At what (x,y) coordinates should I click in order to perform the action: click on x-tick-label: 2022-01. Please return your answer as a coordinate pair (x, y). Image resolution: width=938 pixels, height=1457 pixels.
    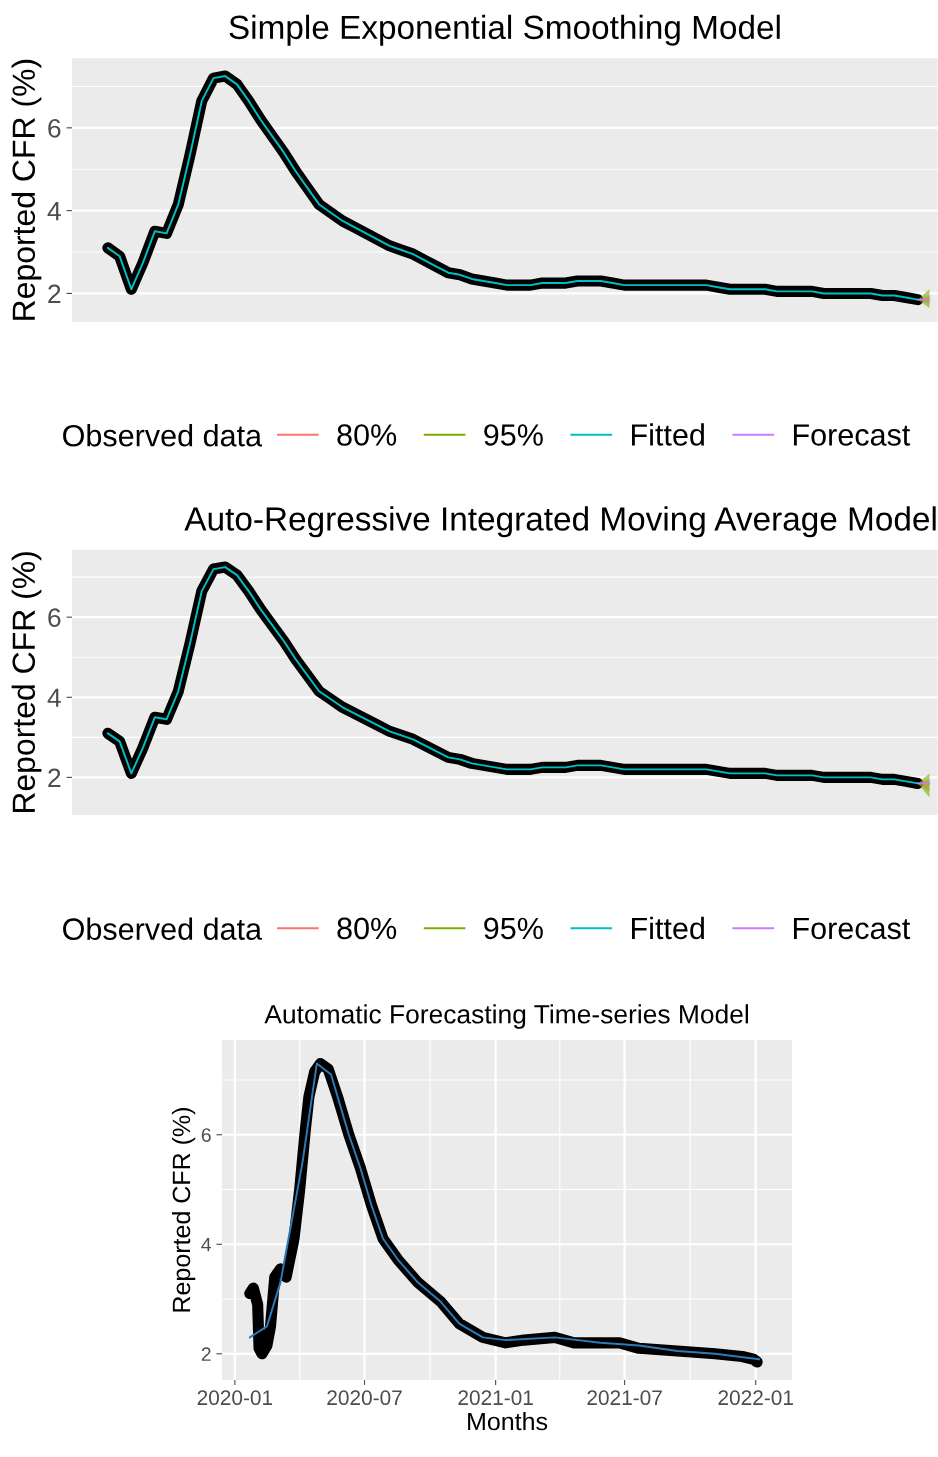
    Looking at the image, I should click on (755, 1398).